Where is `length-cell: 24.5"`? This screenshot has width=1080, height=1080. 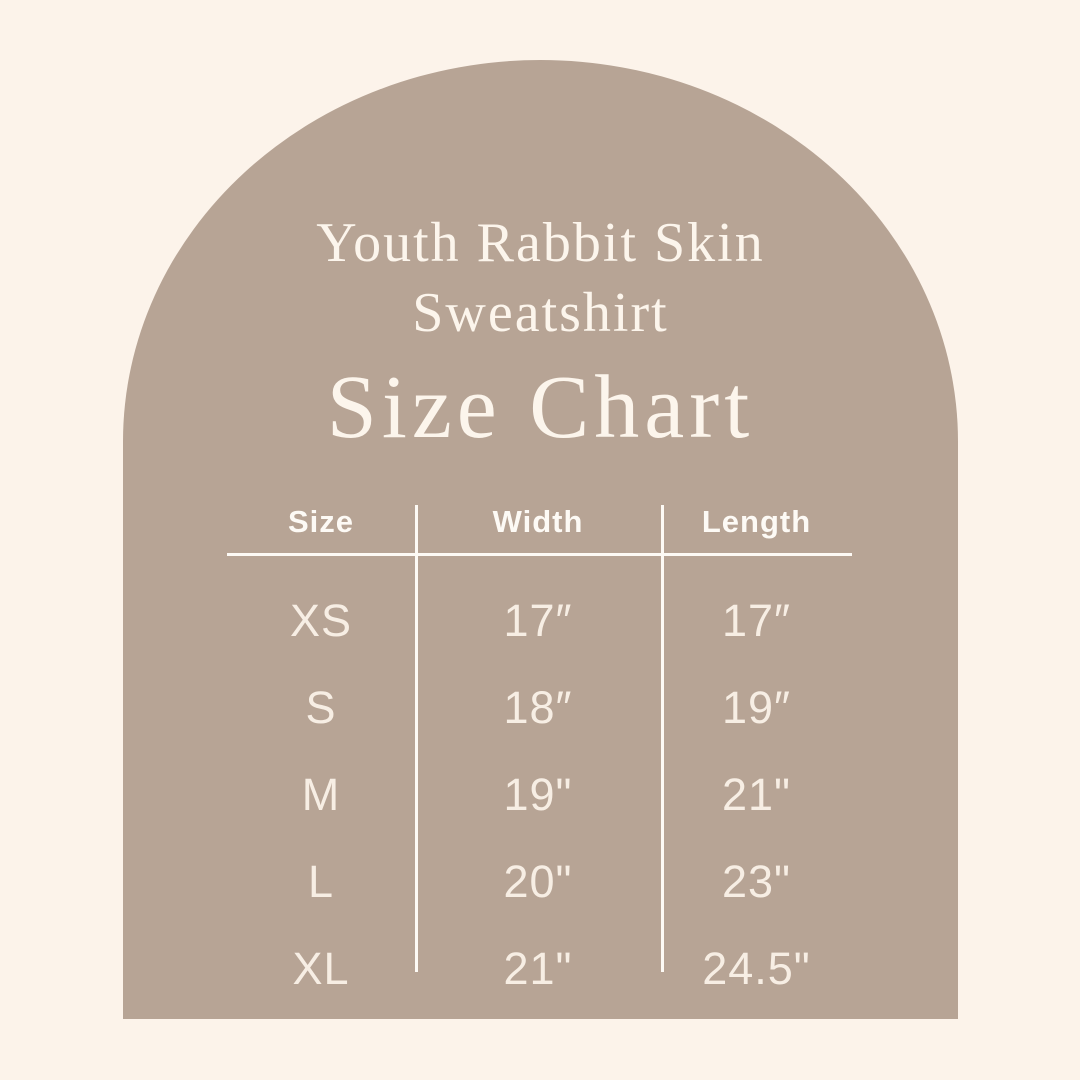 length-cell: 24.5" is located at coordinates (756, 968).